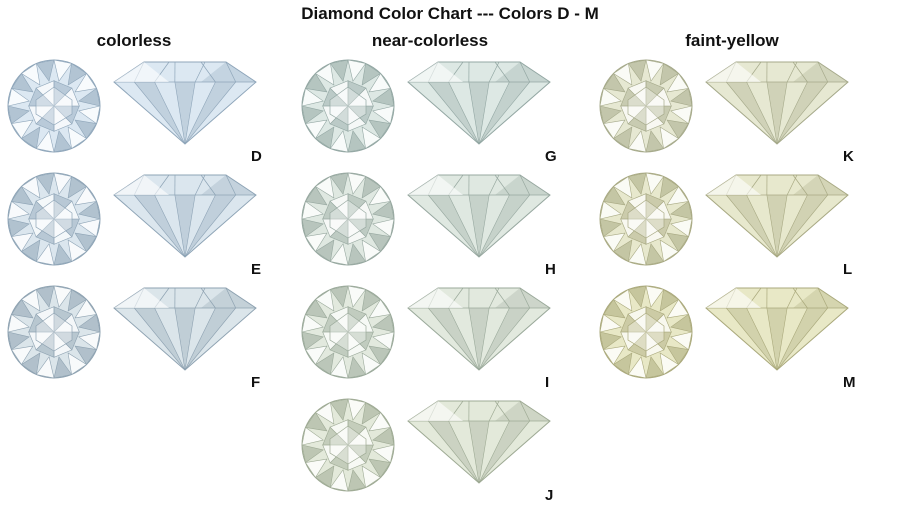 Image resolution: width=900 pixels, height=525 pixels. I want to click on grade-k: K, so click(748, 115).